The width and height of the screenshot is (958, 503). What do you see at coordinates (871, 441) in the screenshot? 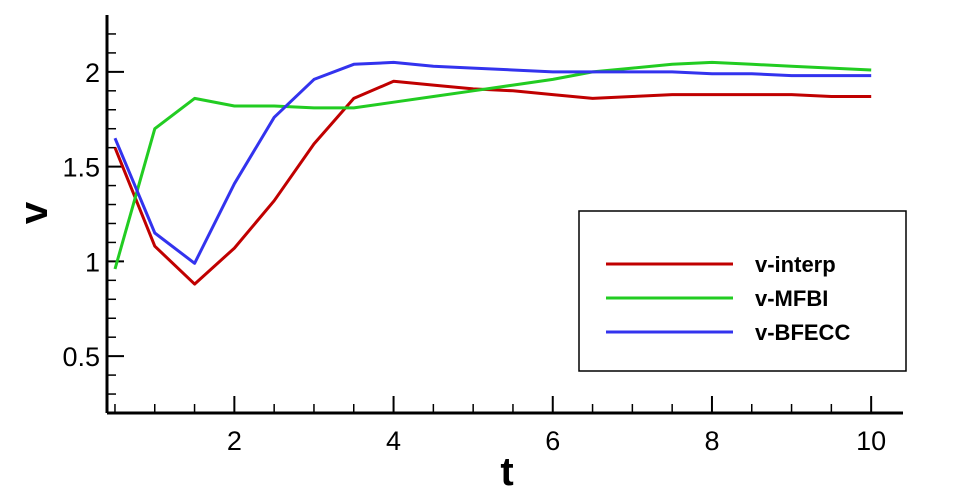
I see `x-tick-label: 10` at bounding box center [871, 441].